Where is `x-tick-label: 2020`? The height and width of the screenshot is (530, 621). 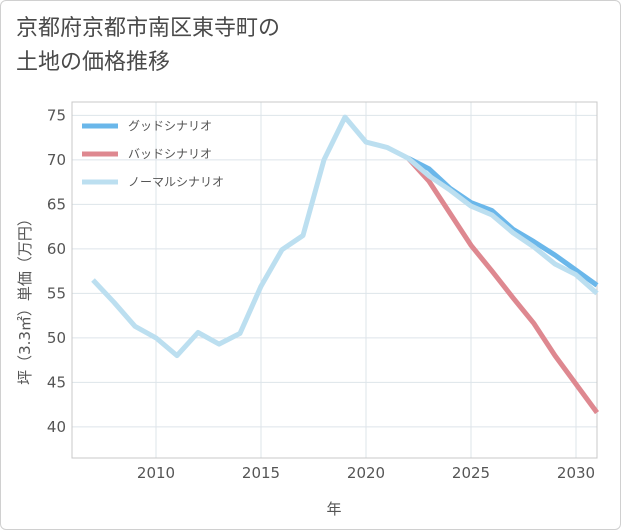 x-tick-label: 2020 is located at coordinates (366, 473).